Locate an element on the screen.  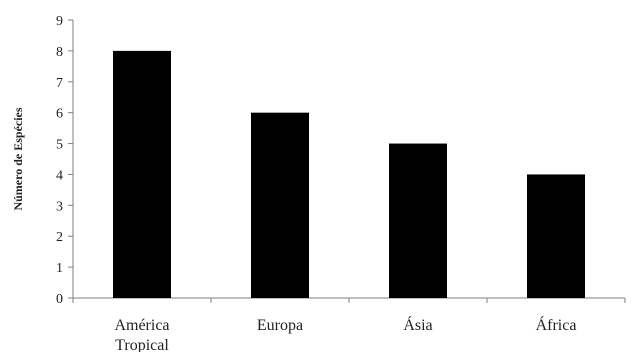
x-category-label: América Tropical is located at coordinates (141, 334).